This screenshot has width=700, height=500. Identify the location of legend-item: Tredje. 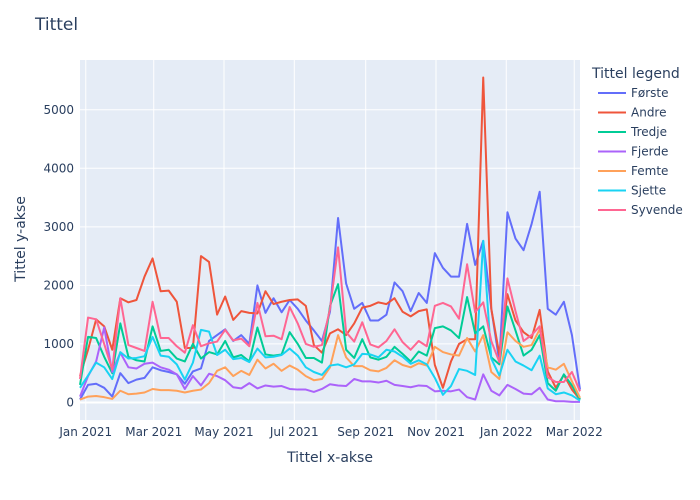
(632, 132).